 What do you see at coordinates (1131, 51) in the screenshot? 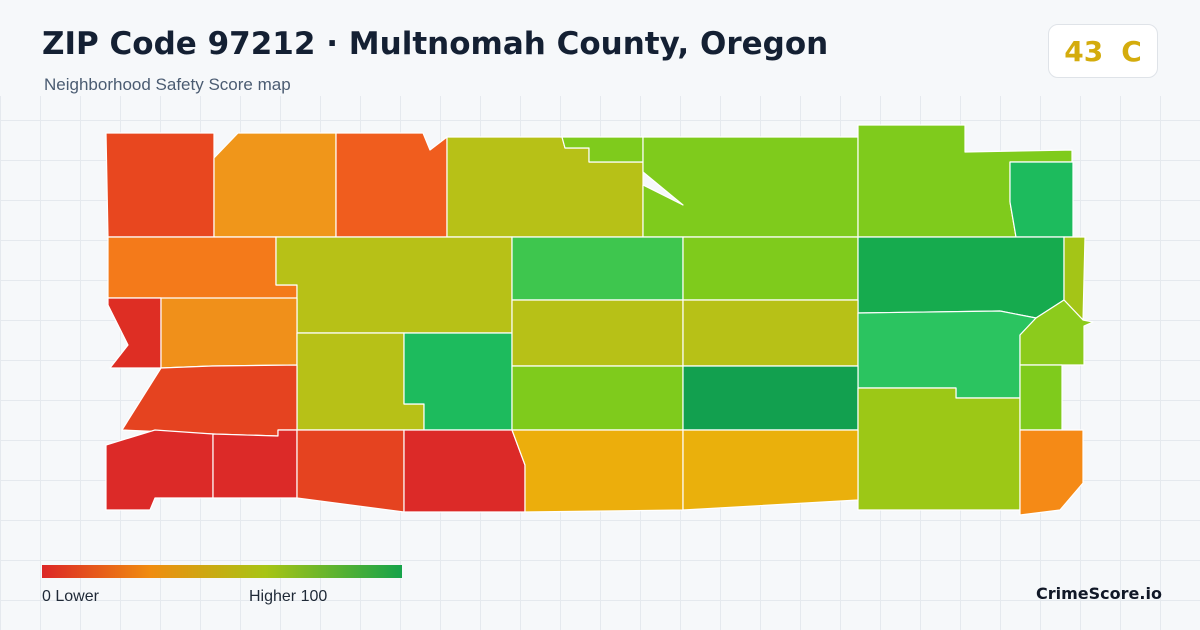
I see `score-grade: C` at bounding box center [1131, 51].